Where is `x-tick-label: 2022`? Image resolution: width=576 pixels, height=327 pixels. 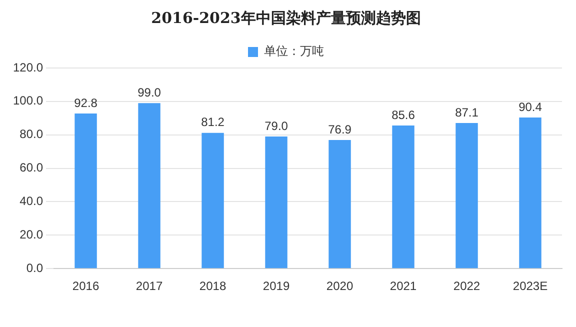 x-tick-label: 2022 is located at coordinates (466, 286).